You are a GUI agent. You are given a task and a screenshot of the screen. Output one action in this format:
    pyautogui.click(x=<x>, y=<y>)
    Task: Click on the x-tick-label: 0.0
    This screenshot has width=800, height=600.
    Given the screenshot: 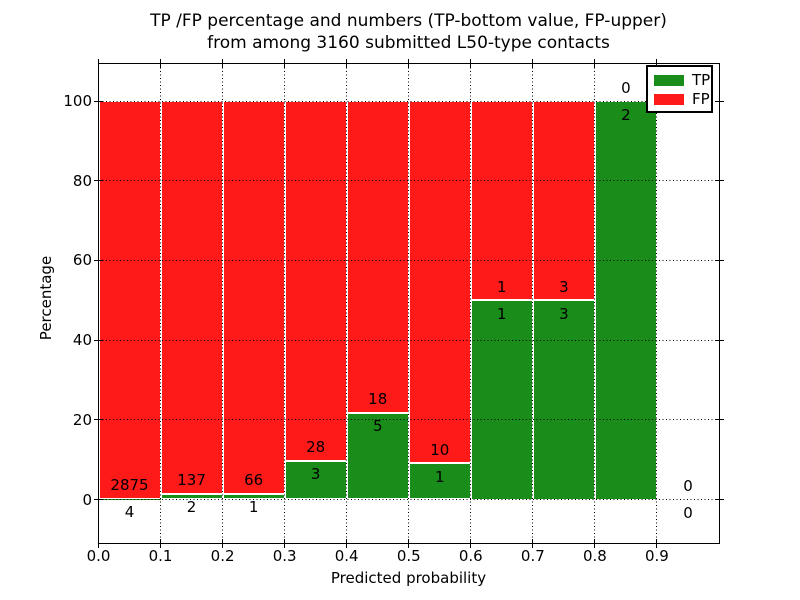 What is the action you would take?
    pyautogui.click(x=98, y=556)
    